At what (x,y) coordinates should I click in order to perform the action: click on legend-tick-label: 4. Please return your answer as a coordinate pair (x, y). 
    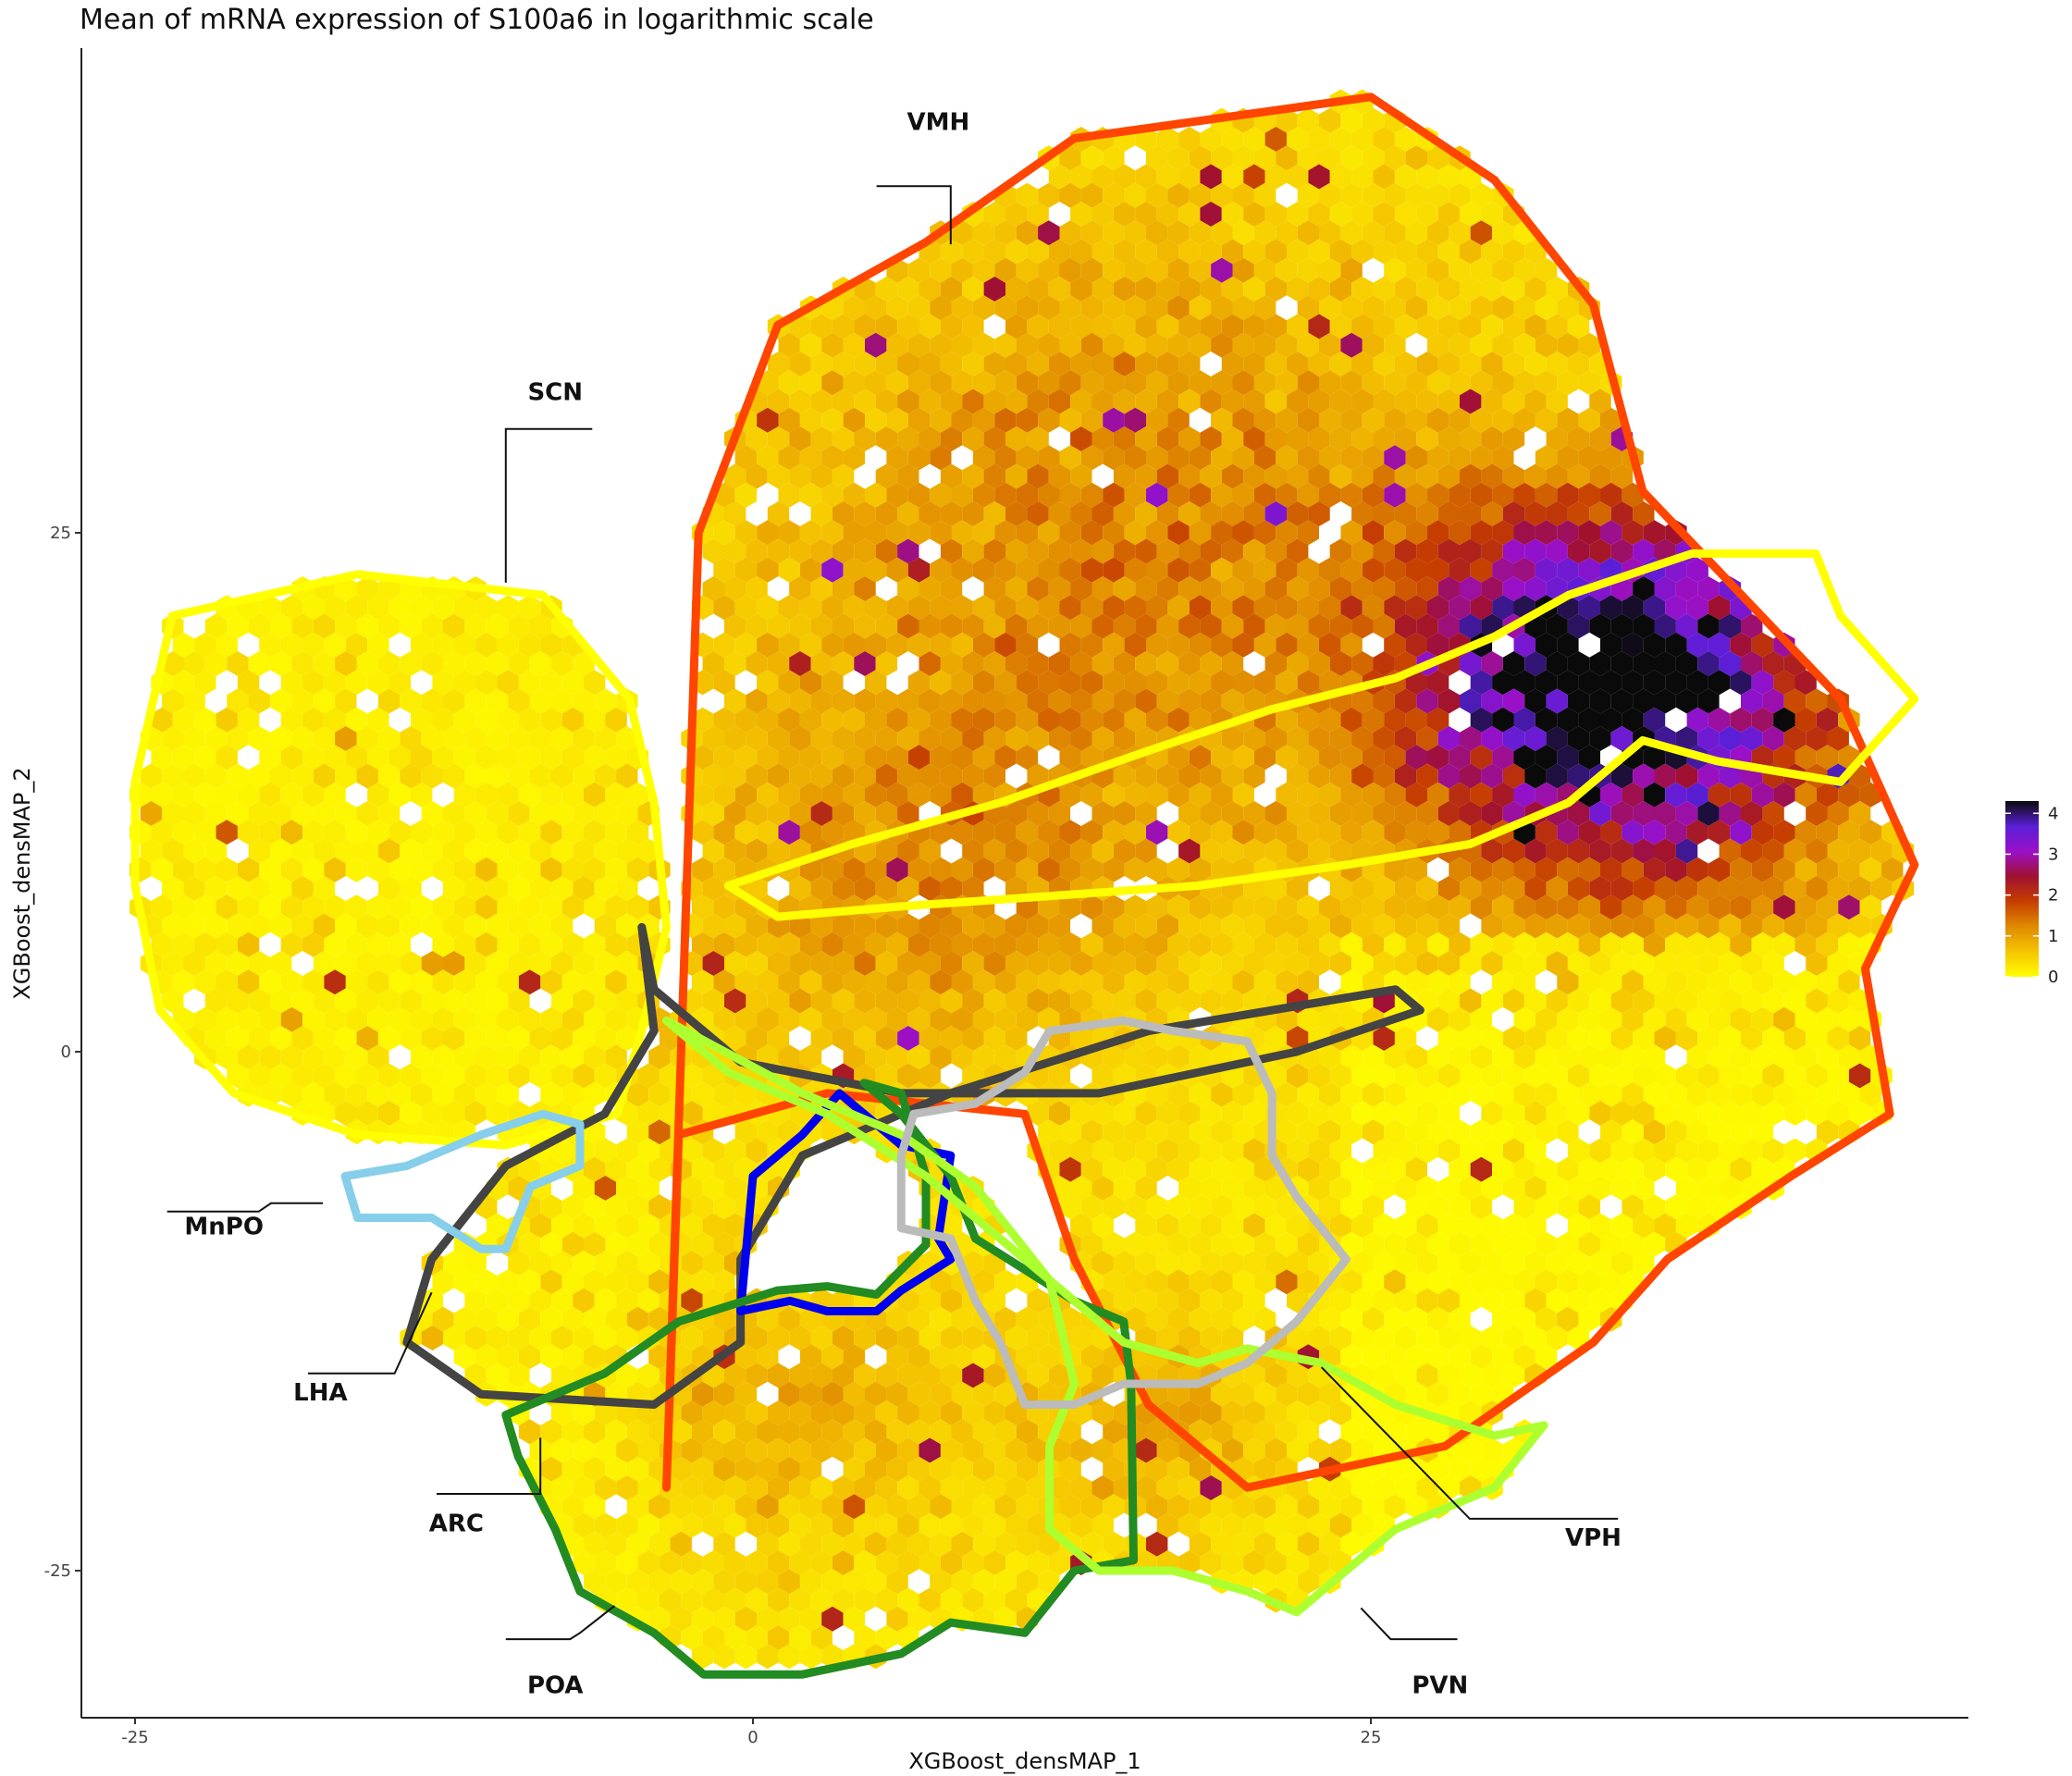
    Looking at the image, I should click on (2053, 814).